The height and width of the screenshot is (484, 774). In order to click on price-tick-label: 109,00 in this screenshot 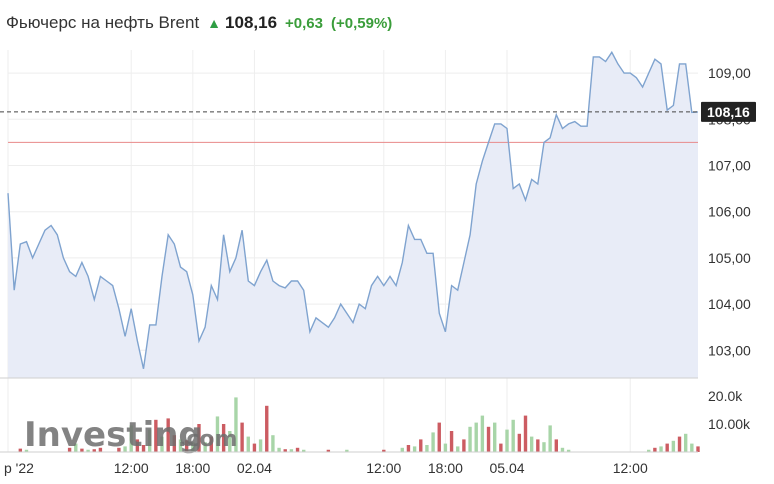, I will do `click(729, 73)`.